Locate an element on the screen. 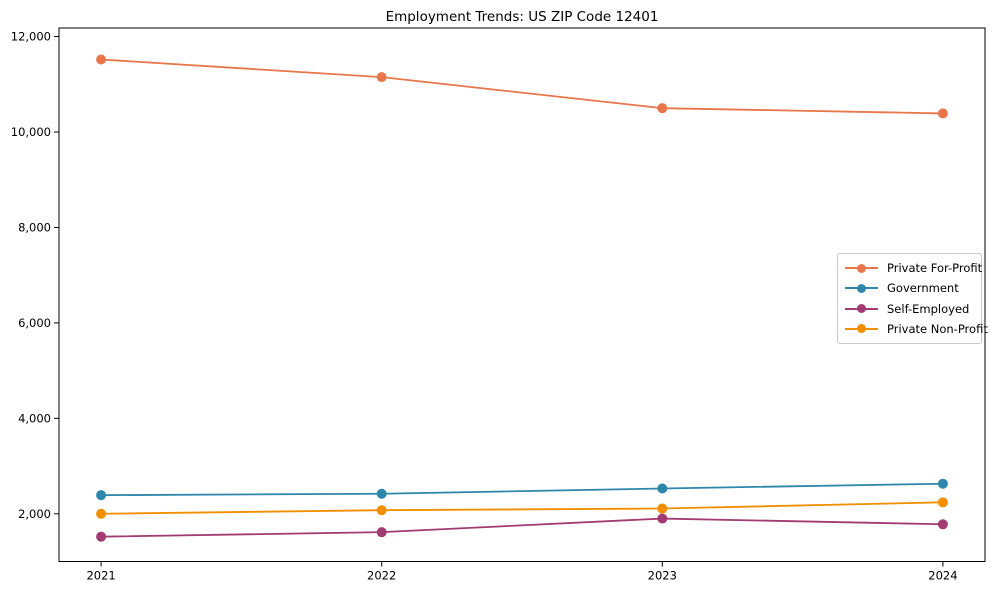 The height and width of the screenshot is (600, 1000). legend-item-government: Government is located at coordinates (911, 288).